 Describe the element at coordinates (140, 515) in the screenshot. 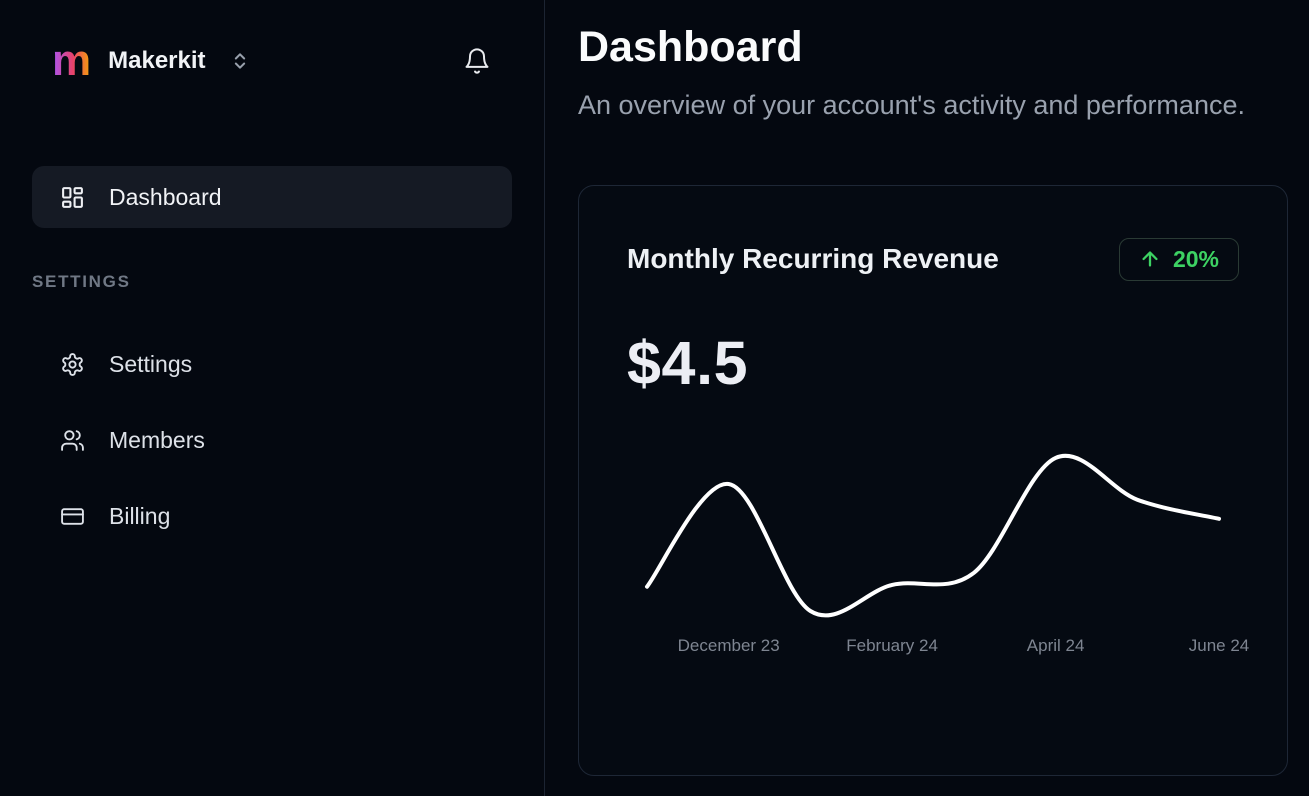

I see `sidebar-item-label: Billing` at that location.